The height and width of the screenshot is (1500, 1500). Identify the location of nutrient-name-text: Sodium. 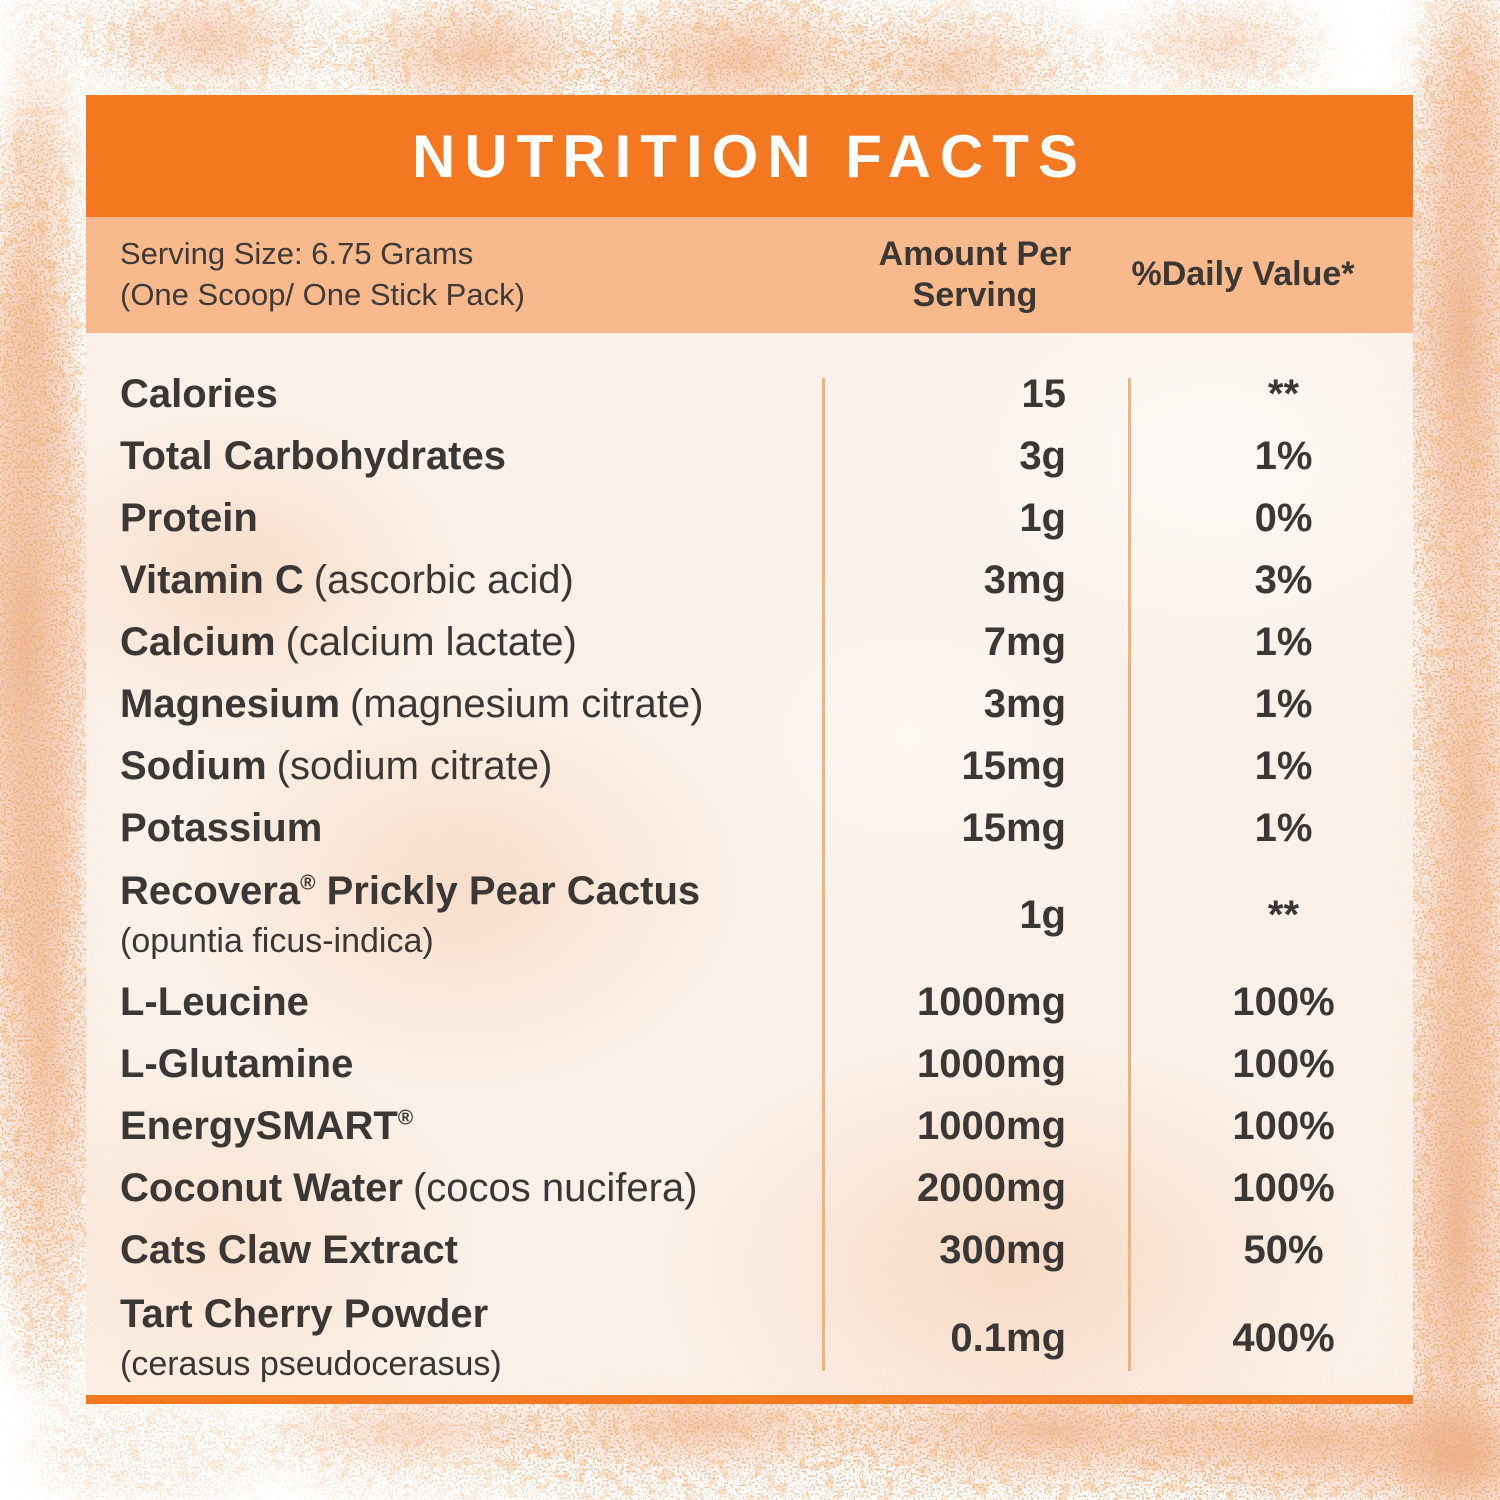
(193, 766).